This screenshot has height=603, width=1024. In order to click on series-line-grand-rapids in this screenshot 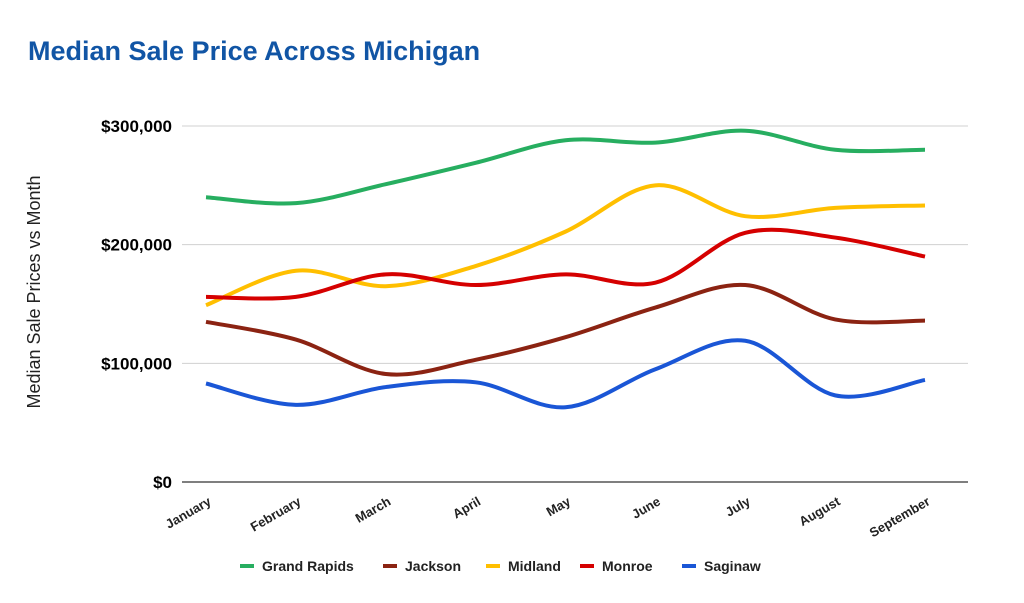, I will do `click(565, 167)`.